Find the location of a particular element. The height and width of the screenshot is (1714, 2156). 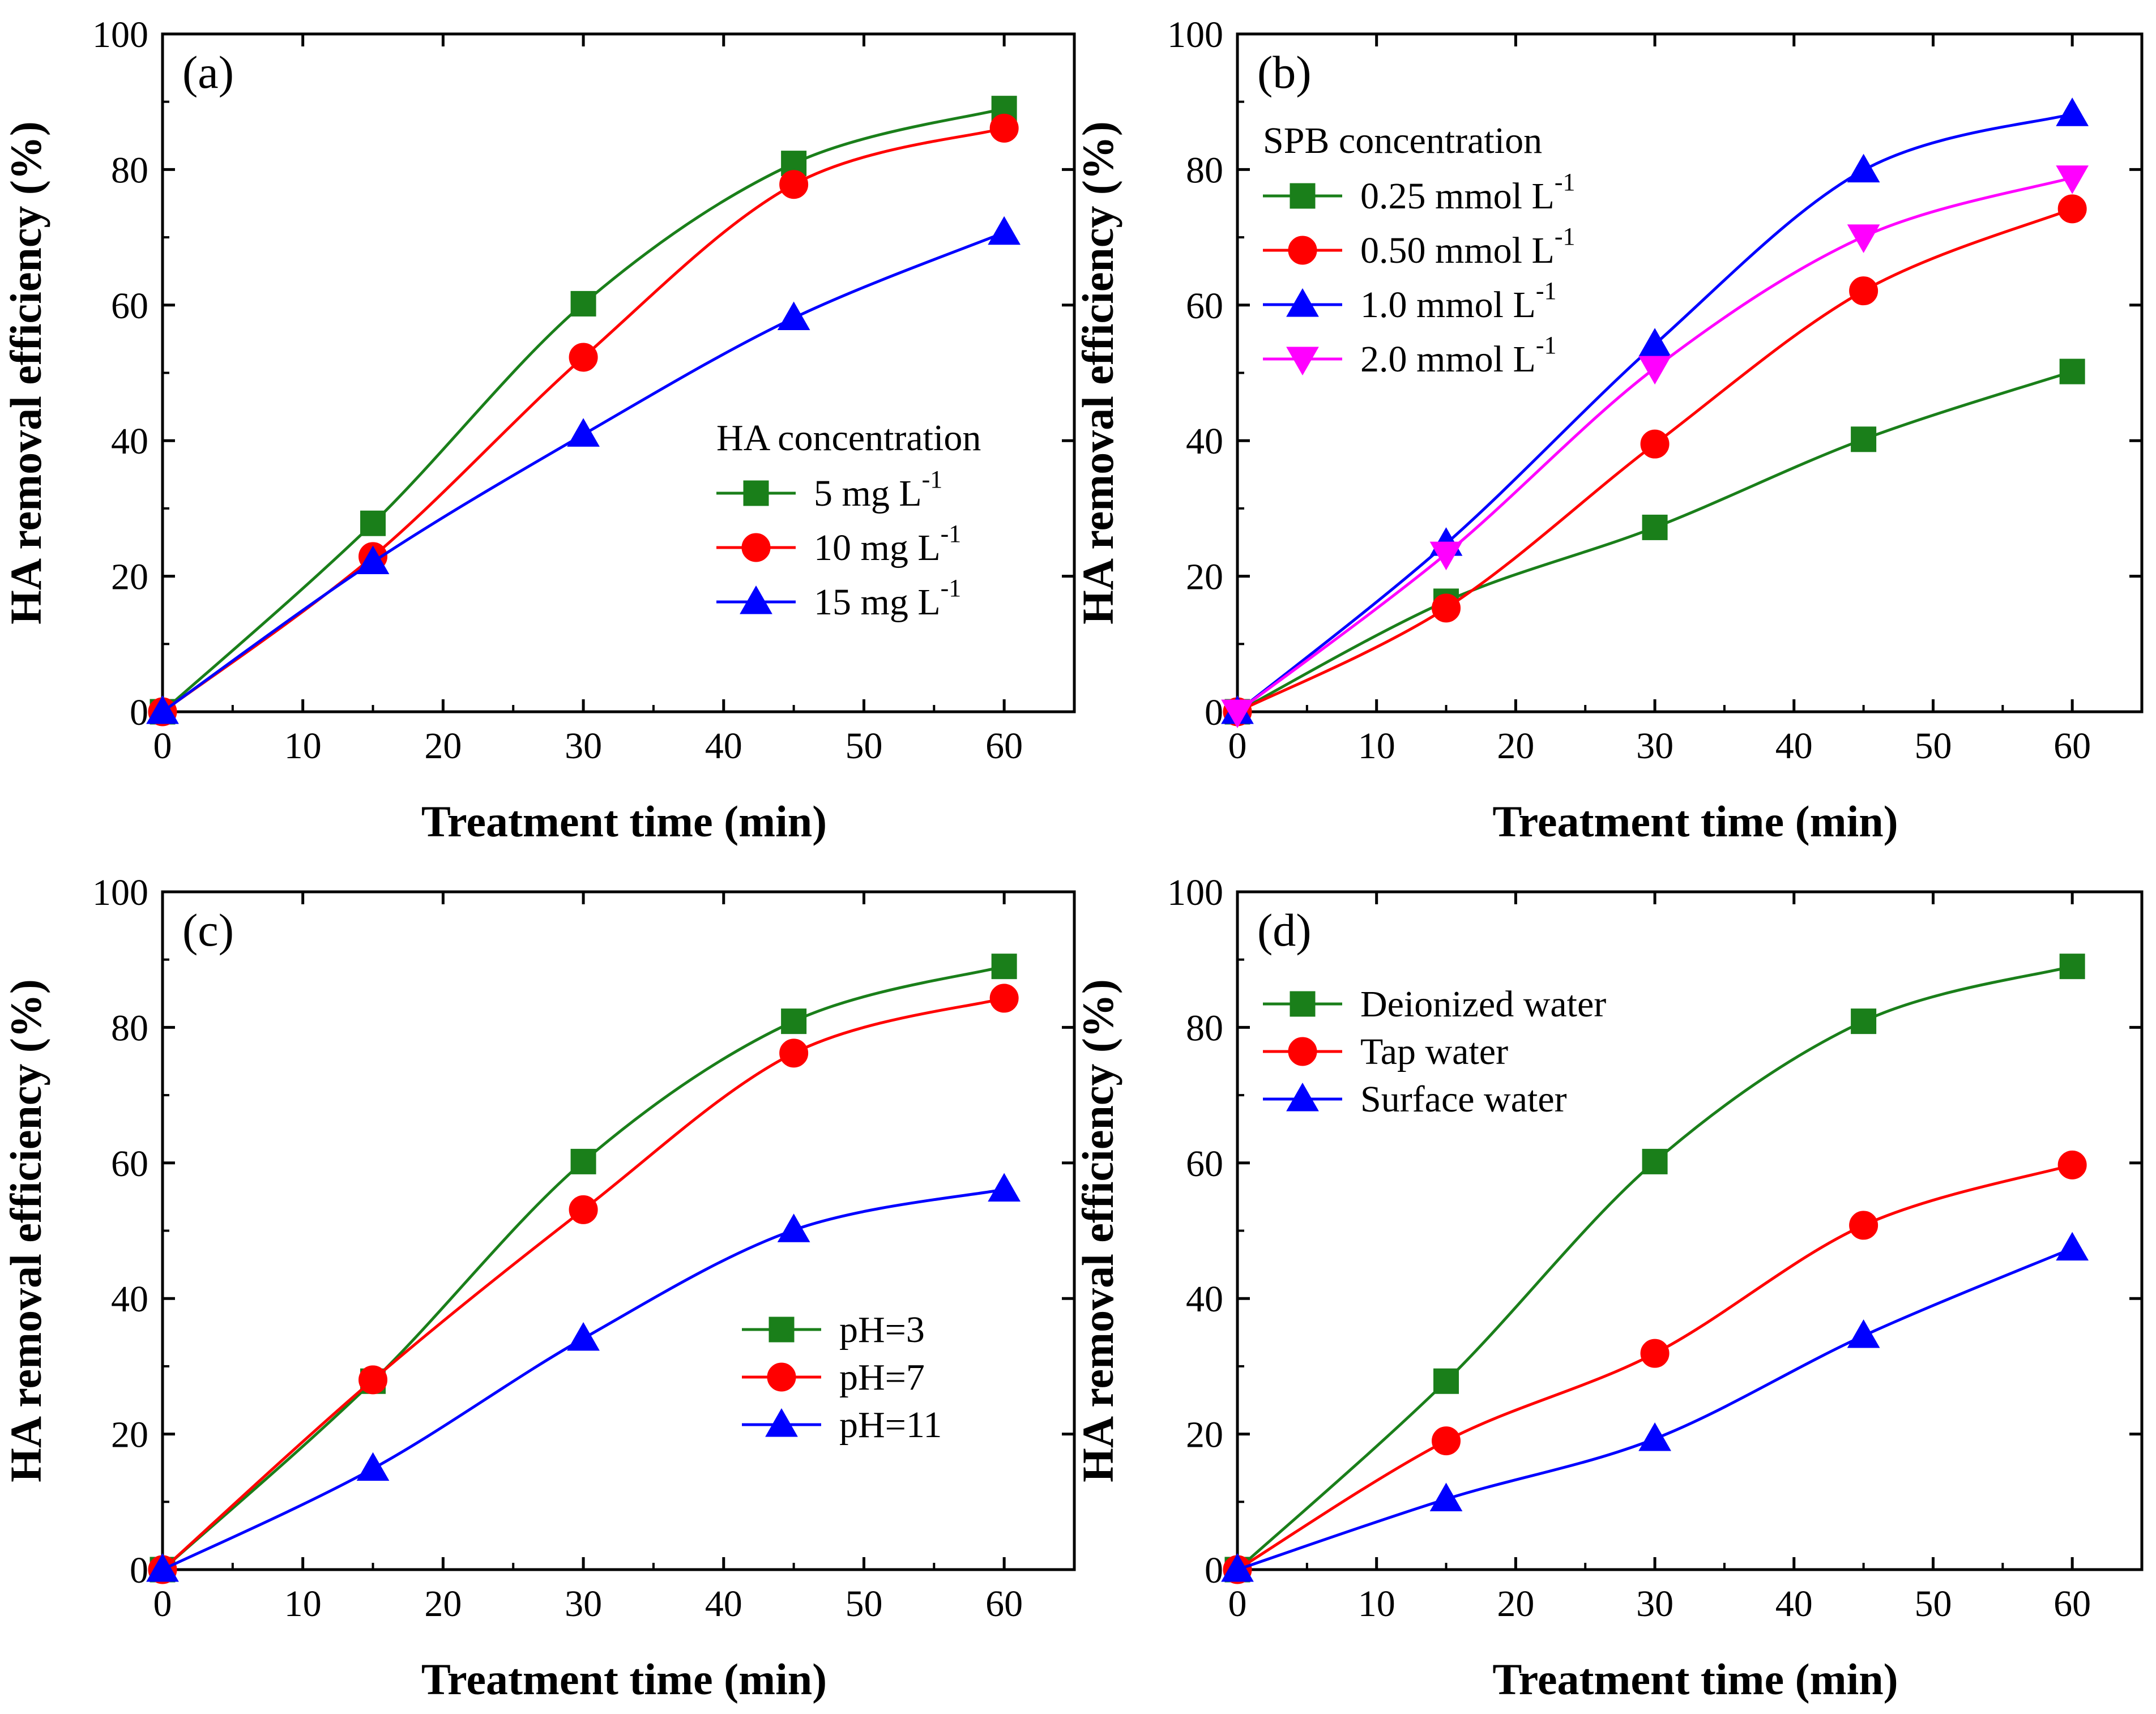

legend-label: Deionized water is located at coordinates (1483, 1004).